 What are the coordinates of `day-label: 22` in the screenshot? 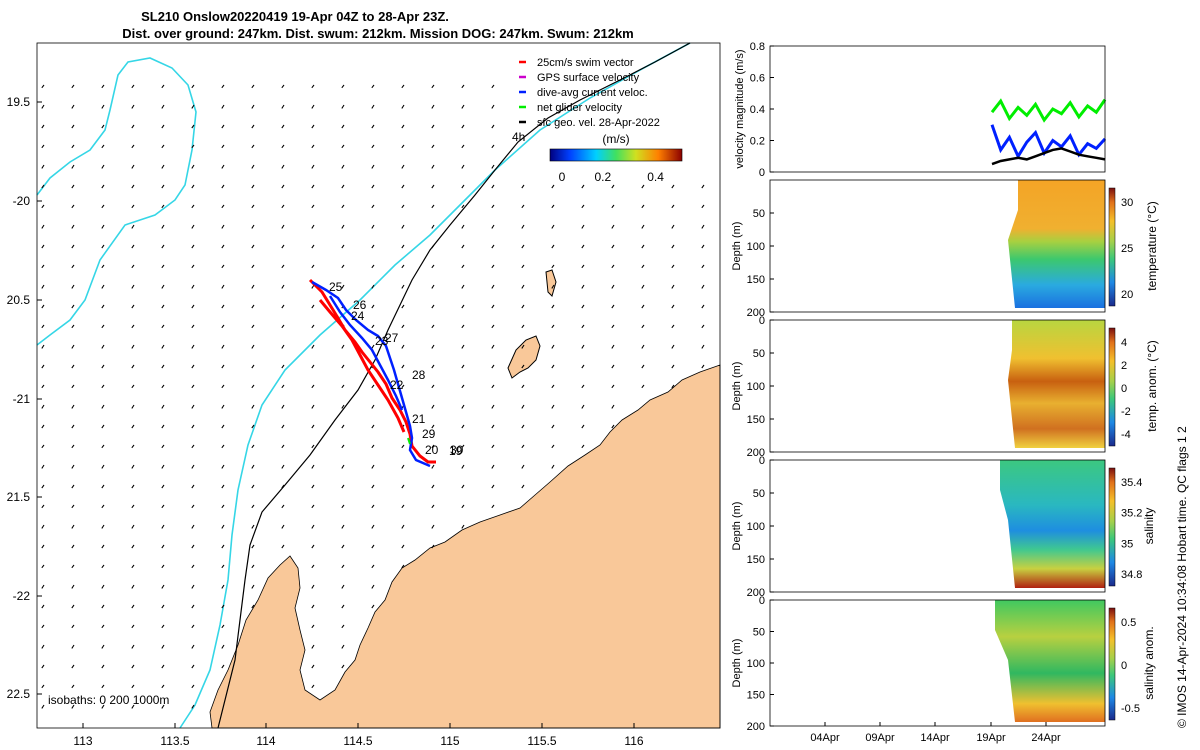 It's located at (397, 385).